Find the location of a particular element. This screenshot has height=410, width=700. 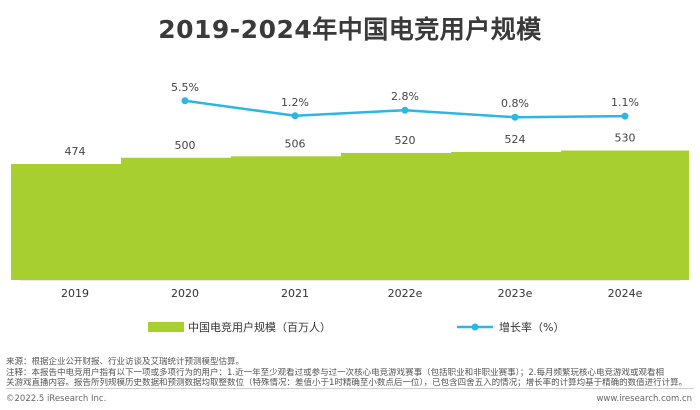

bar-2021 is located at coordinates (295, 218).